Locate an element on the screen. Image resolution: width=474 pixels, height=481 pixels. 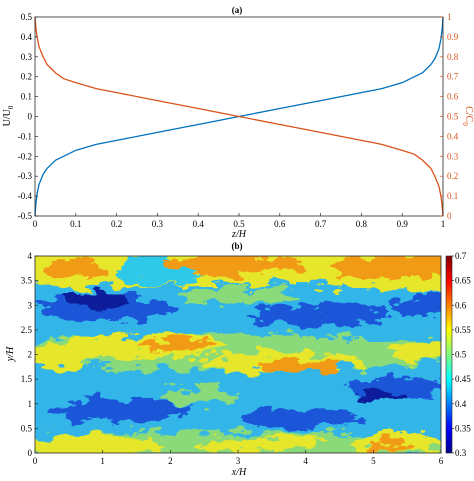
colorbar-tick-label: 0.6 is located at coordinates (461, 305).